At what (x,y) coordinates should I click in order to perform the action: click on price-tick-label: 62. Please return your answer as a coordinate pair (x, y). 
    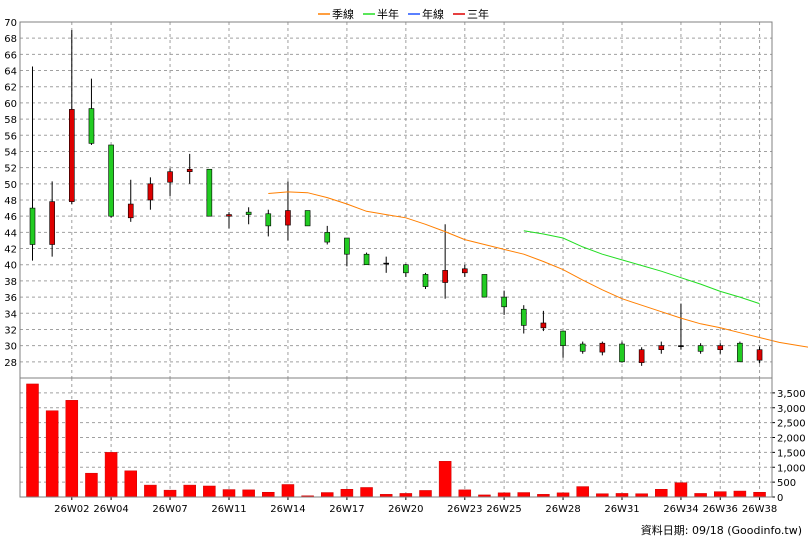
    Looking at the image, I should click on (10, 88).